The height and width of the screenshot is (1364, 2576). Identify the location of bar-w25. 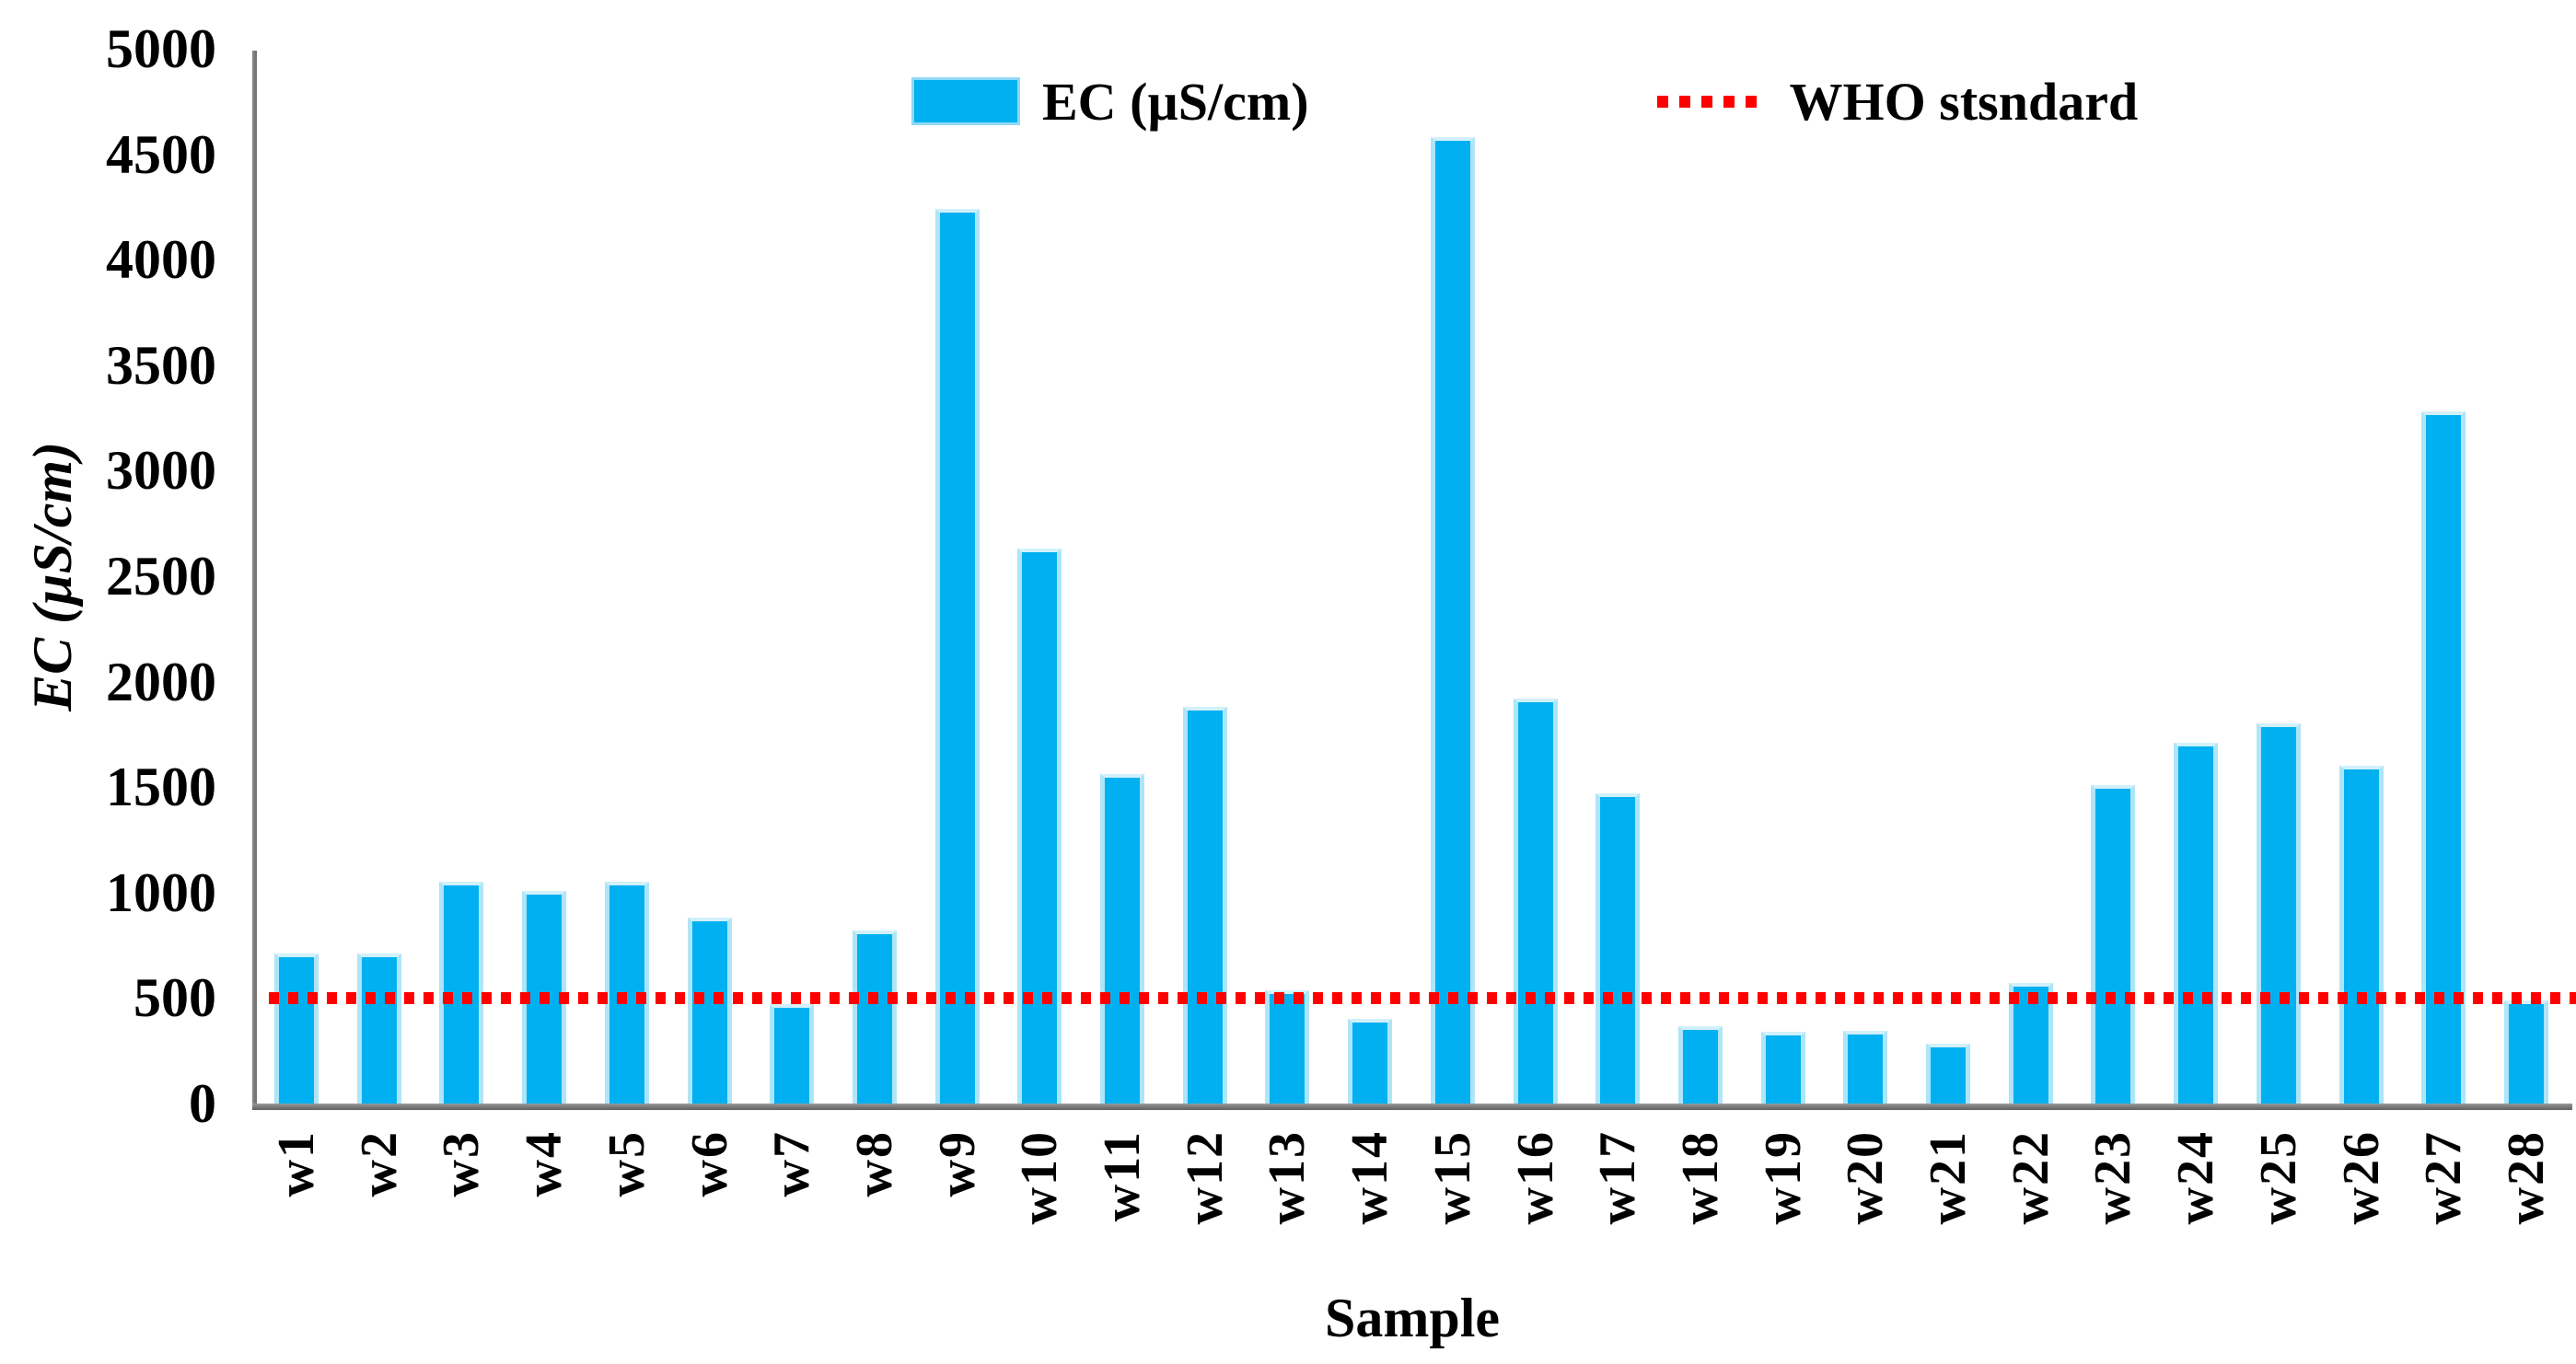
(2278, 913).